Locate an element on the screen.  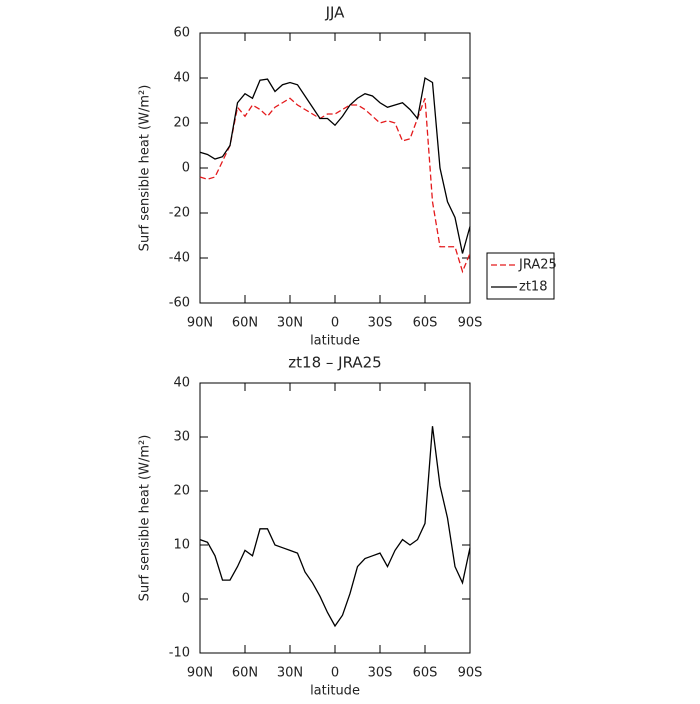
y-tick-label: 30 is located at coordinates (181, 437).